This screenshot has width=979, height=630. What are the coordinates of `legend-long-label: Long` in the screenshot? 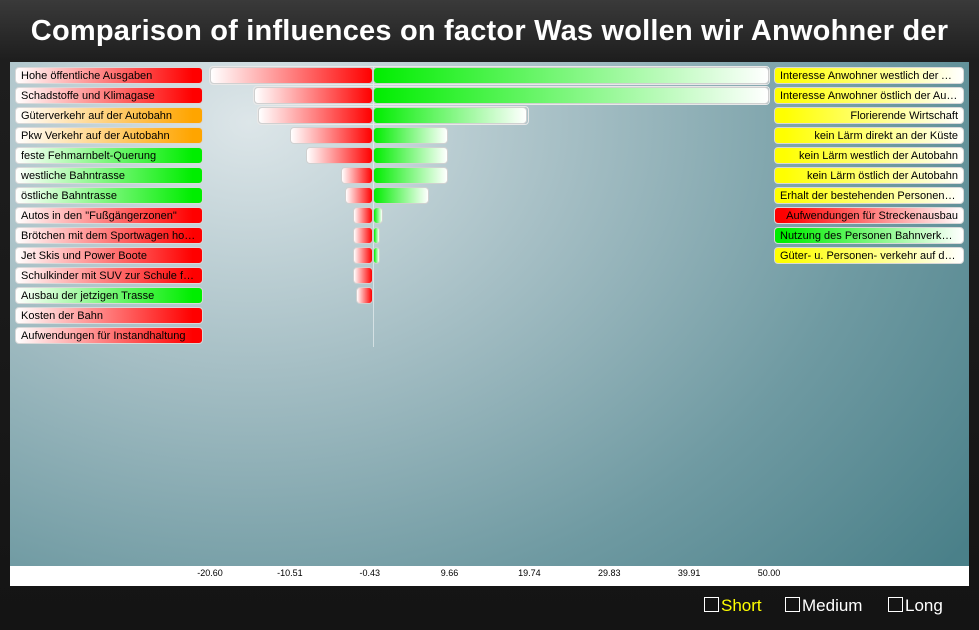 It's located at (924, 605).